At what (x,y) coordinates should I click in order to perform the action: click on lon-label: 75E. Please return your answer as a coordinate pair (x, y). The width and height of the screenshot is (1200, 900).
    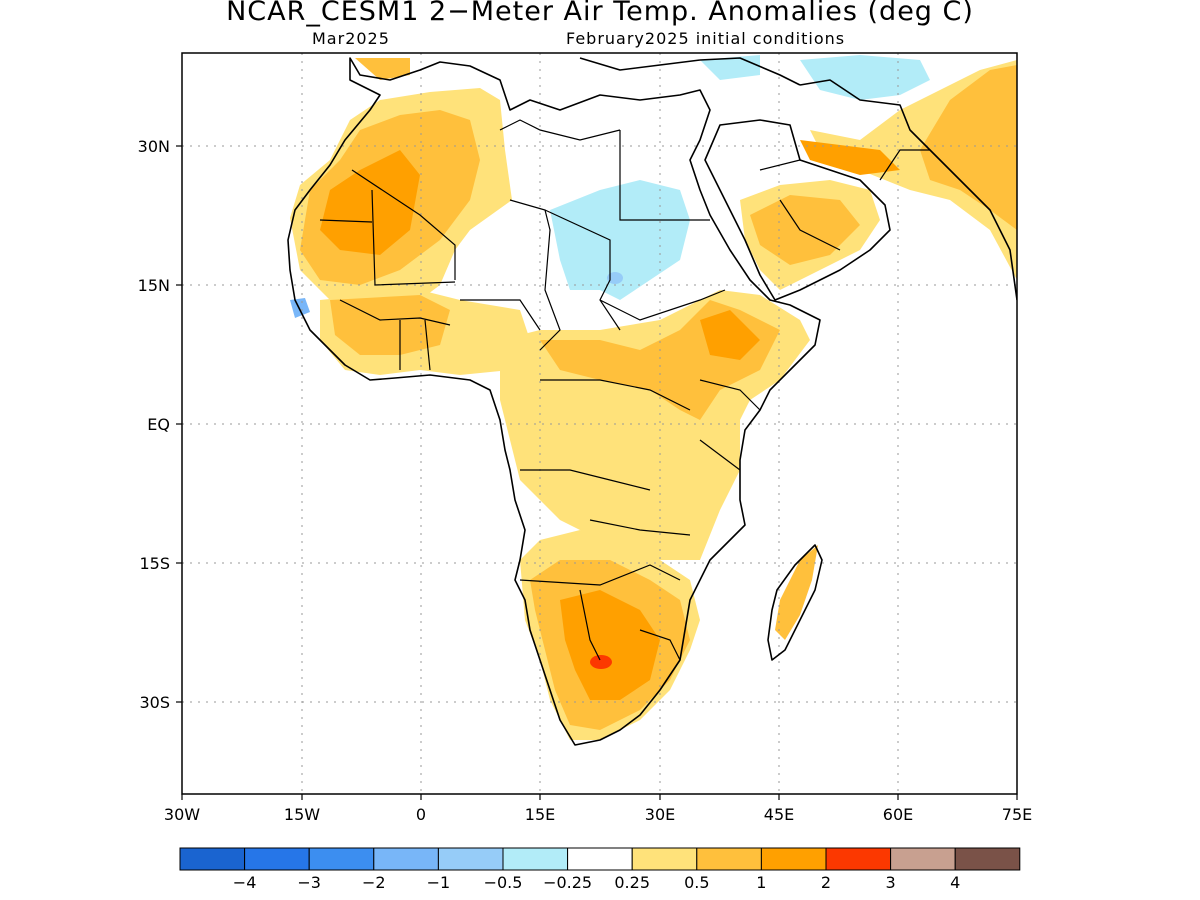
    Looking at the image, I should click on (1017, 814).